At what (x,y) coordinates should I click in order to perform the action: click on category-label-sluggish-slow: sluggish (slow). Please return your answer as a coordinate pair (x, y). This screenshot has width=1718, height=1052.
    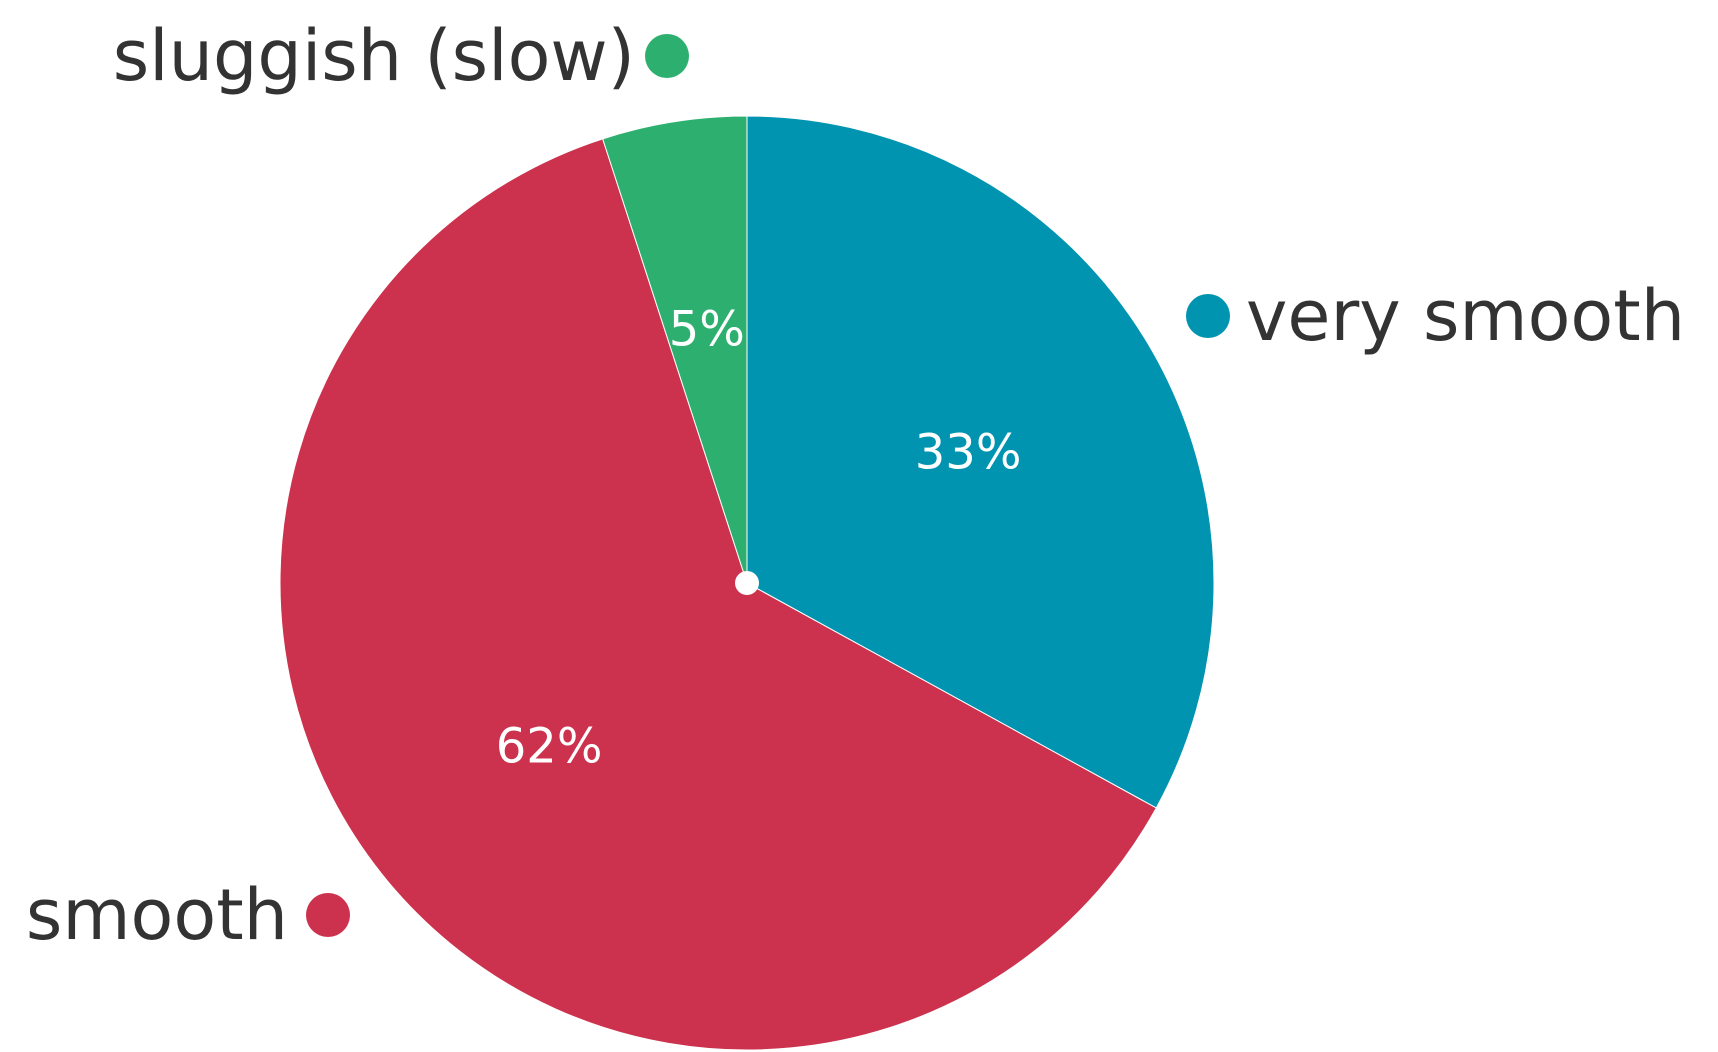
    Looking at the image, I should click on (374, 56).